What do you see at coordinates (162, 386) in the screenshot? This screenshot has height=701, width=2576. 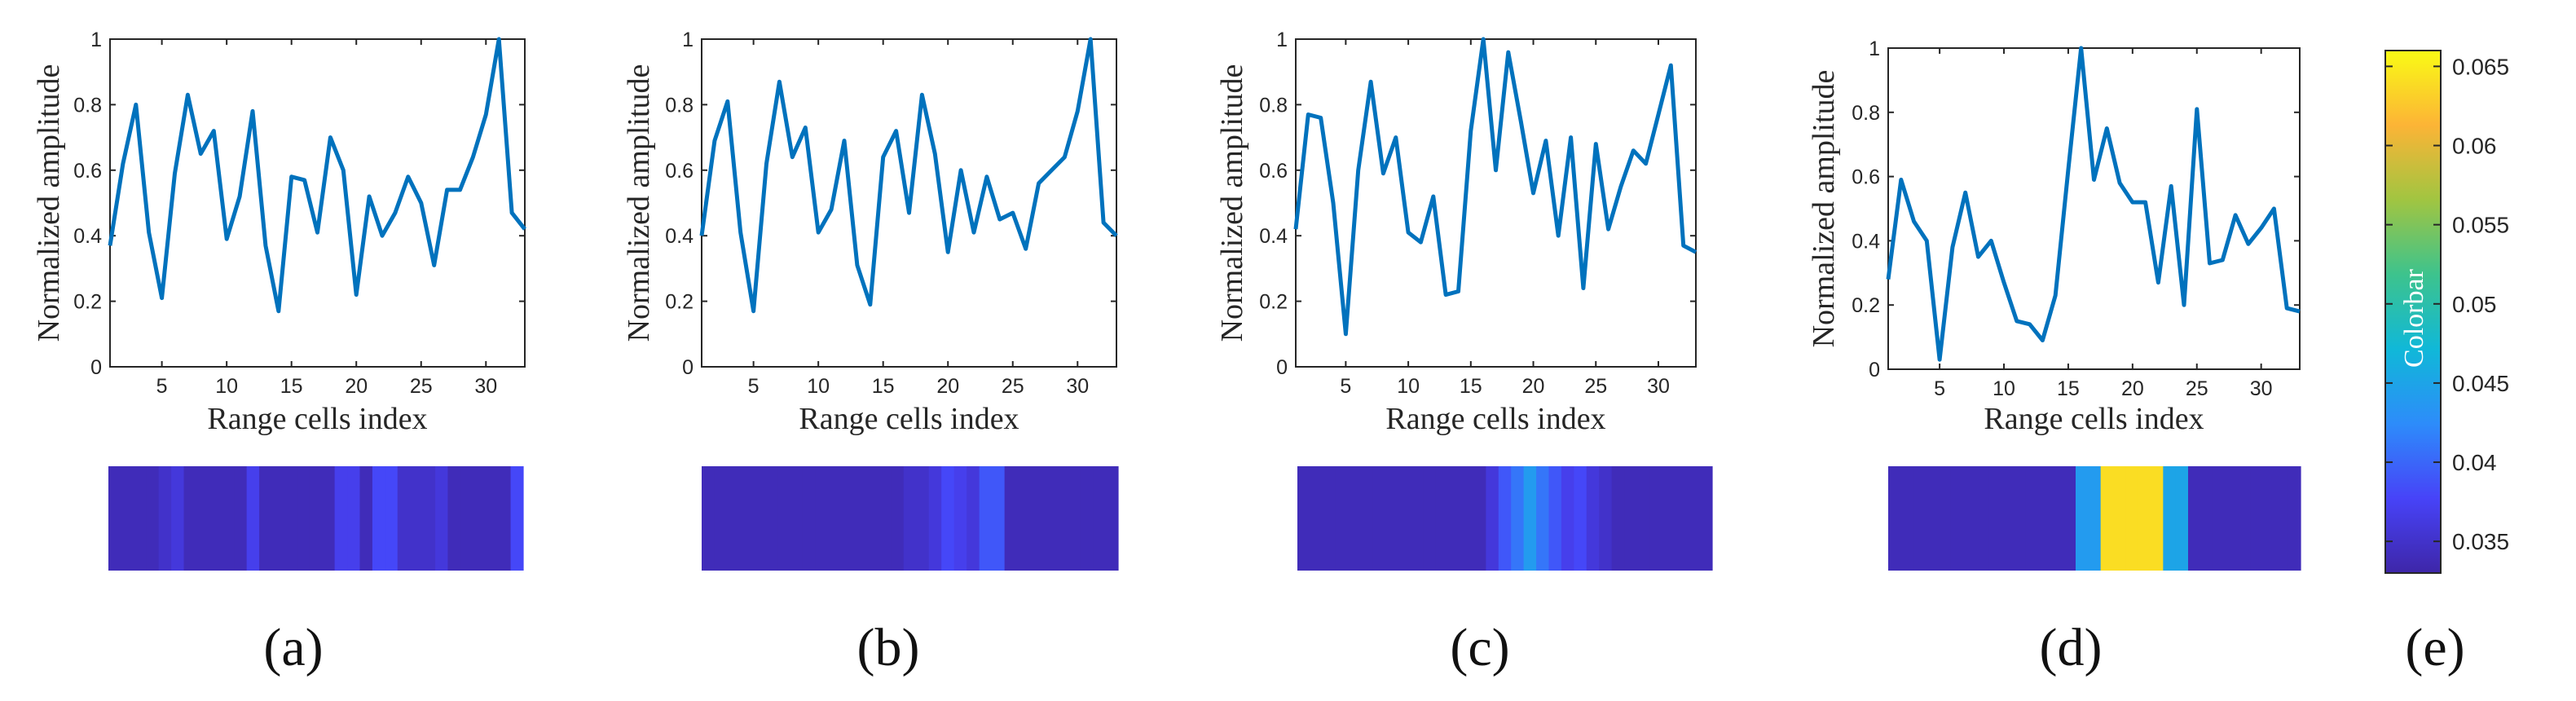 I see `x-tick-label: 5` at bounding box center [162, 386].